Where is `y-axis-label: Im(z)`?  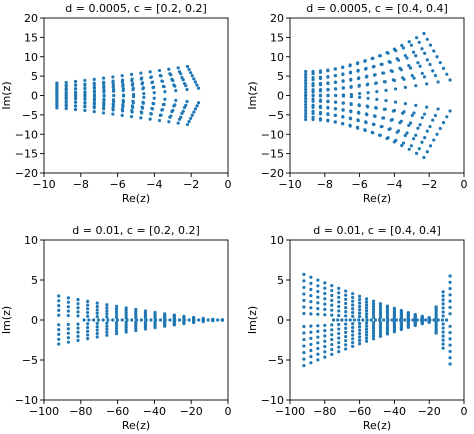 y-axis-label: Im(z) is located at coordinates (252, 320).